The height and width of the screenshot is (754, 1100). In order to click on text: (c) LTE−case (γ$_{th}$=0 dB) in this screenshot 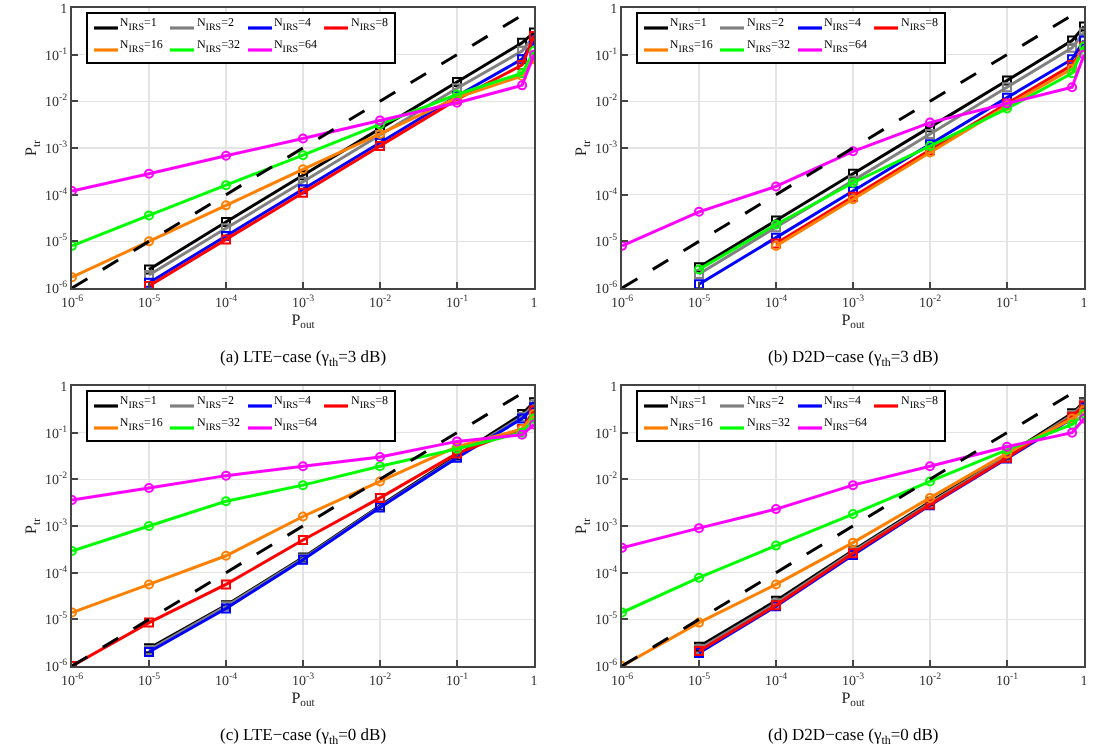, I will do `click(303, 736)`.